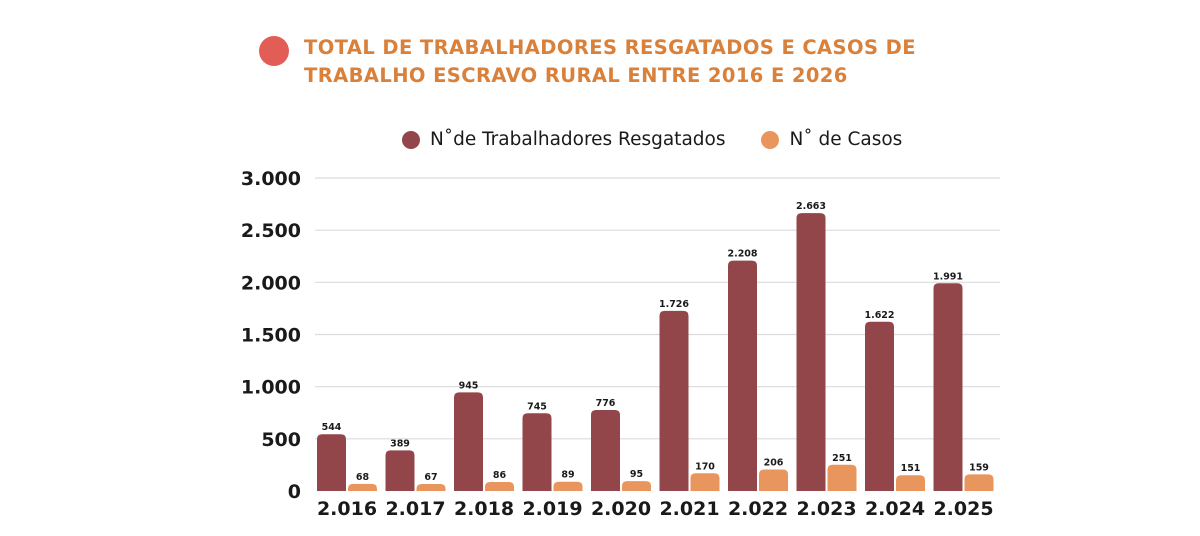  What do you see at coordinates (430, 477) in the screenshot?
I see `data-label-casos: 67` at bounding box center [430, 477].